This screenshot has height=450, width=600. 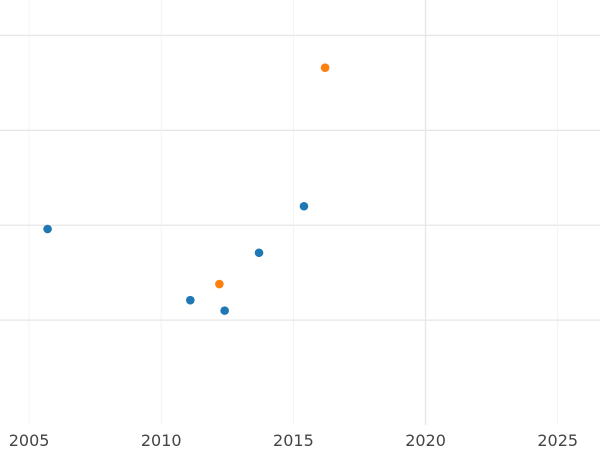 What do you see at coordinates (29, 440) in the screenshot?
I see `x-tick-label-2005: 2005` at bounding box center [29, 440].